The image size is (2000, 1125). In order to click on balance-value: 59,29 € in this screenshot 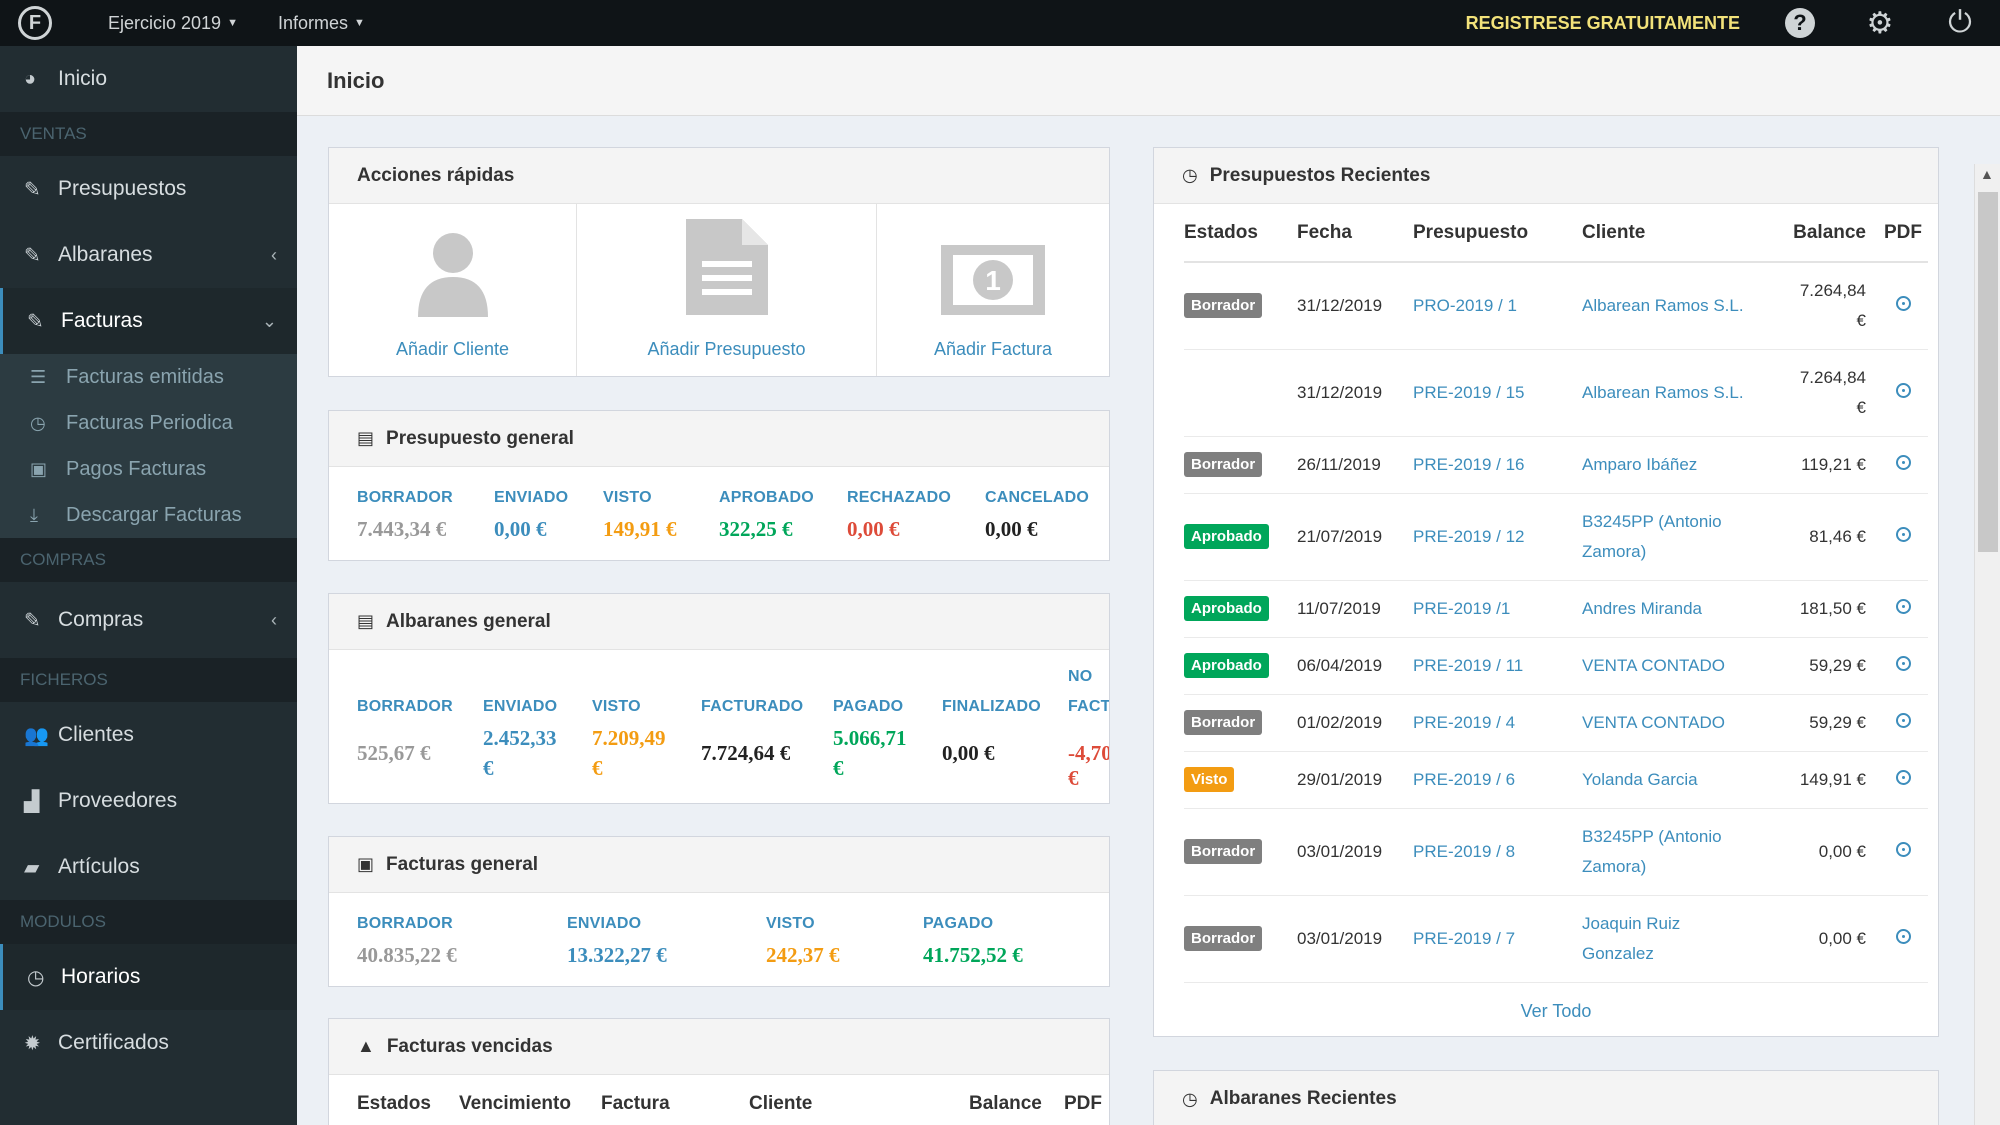, I will do `click(1837, 665)`.